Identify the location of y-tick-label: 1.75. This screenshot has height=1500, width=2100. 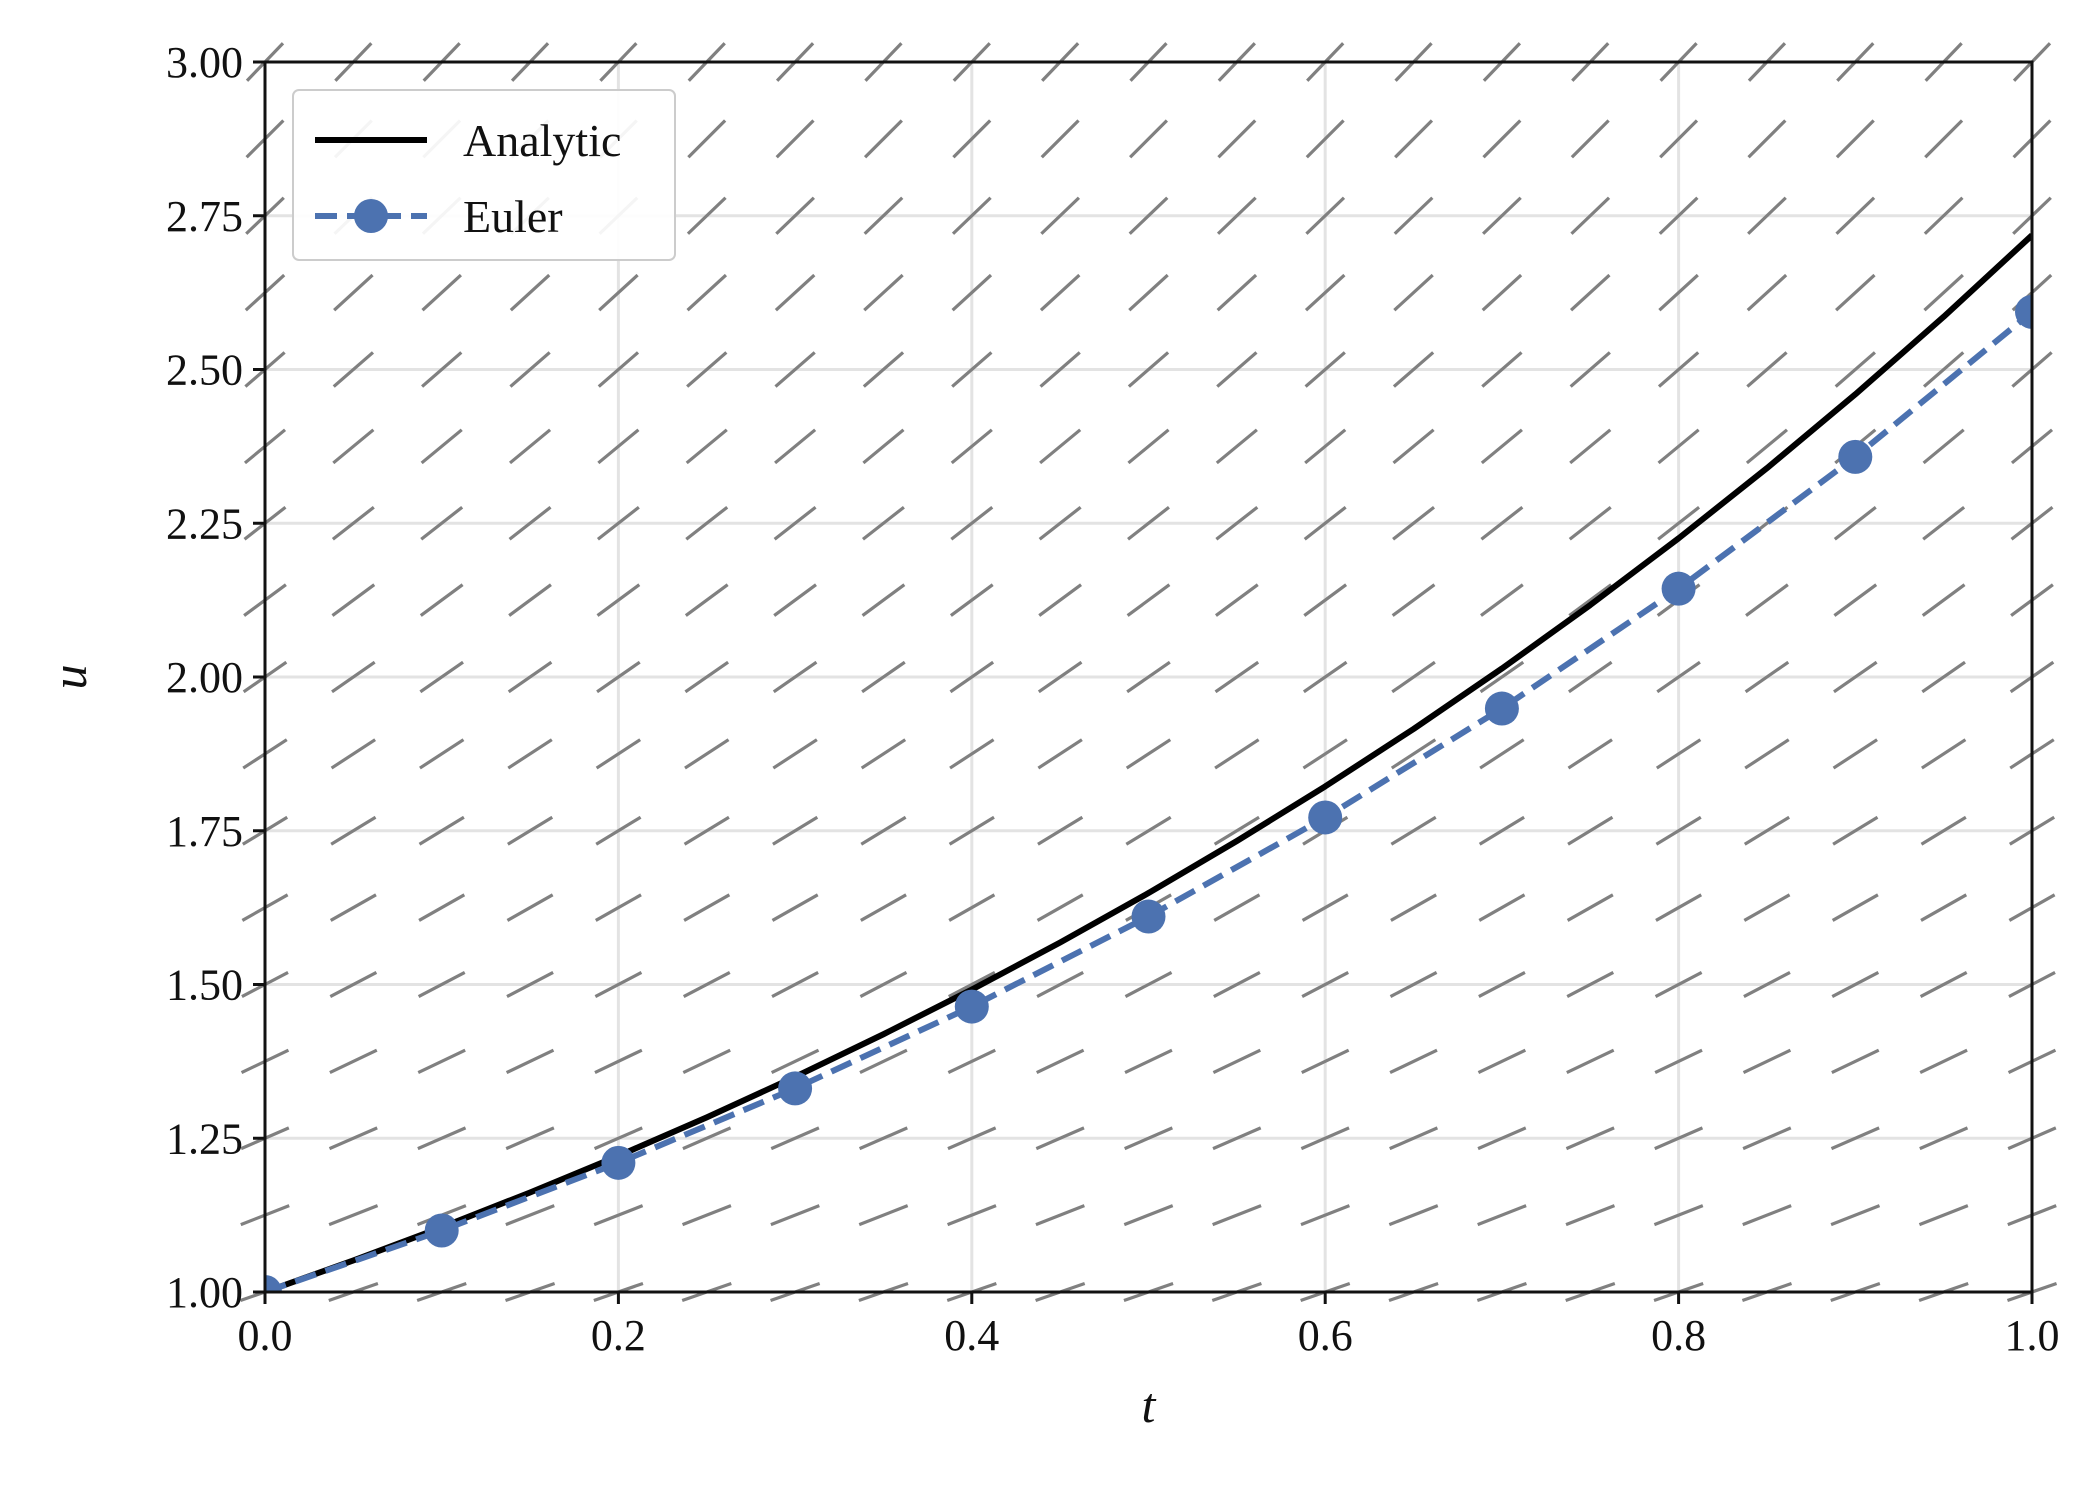
(204, 831).